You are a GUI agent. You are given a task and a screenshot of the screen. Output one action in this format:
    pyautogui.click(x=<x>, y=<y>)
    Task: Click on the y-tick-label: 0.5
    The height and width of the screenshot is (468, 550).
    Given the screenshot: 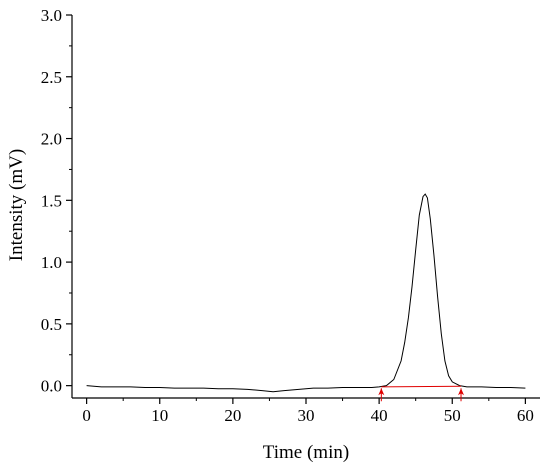 What is the action you would take?
    pyautogui.click(x=51, y=324)
    